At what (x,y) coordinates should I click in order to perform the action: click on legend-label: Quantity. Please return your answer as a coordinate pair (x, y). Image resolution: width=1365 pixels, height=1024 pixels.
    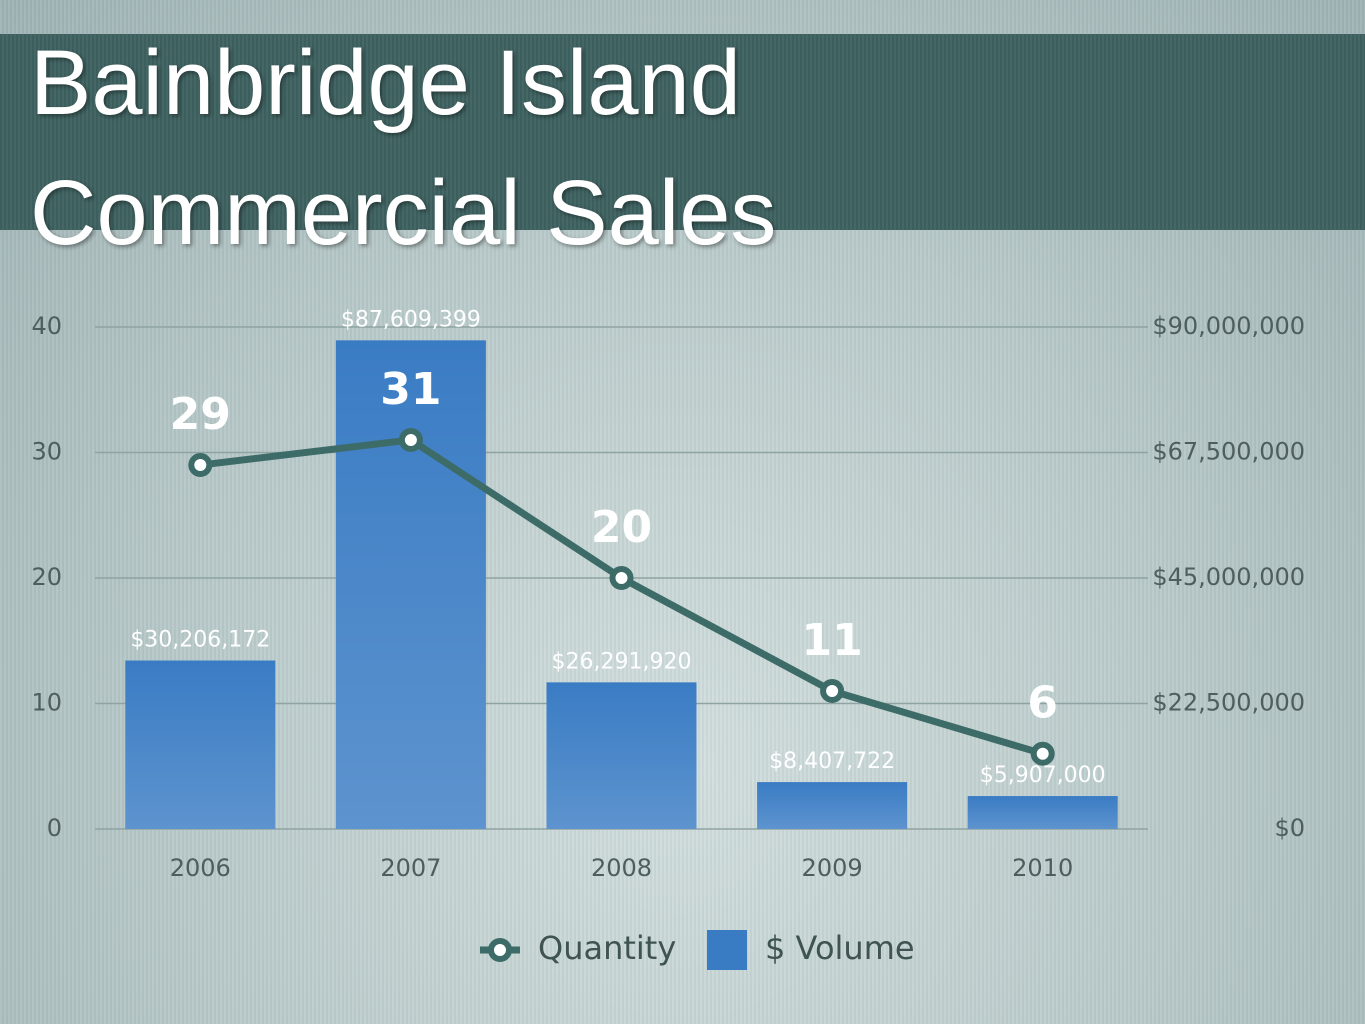
    Looking at the image, I should click on (607, 948).